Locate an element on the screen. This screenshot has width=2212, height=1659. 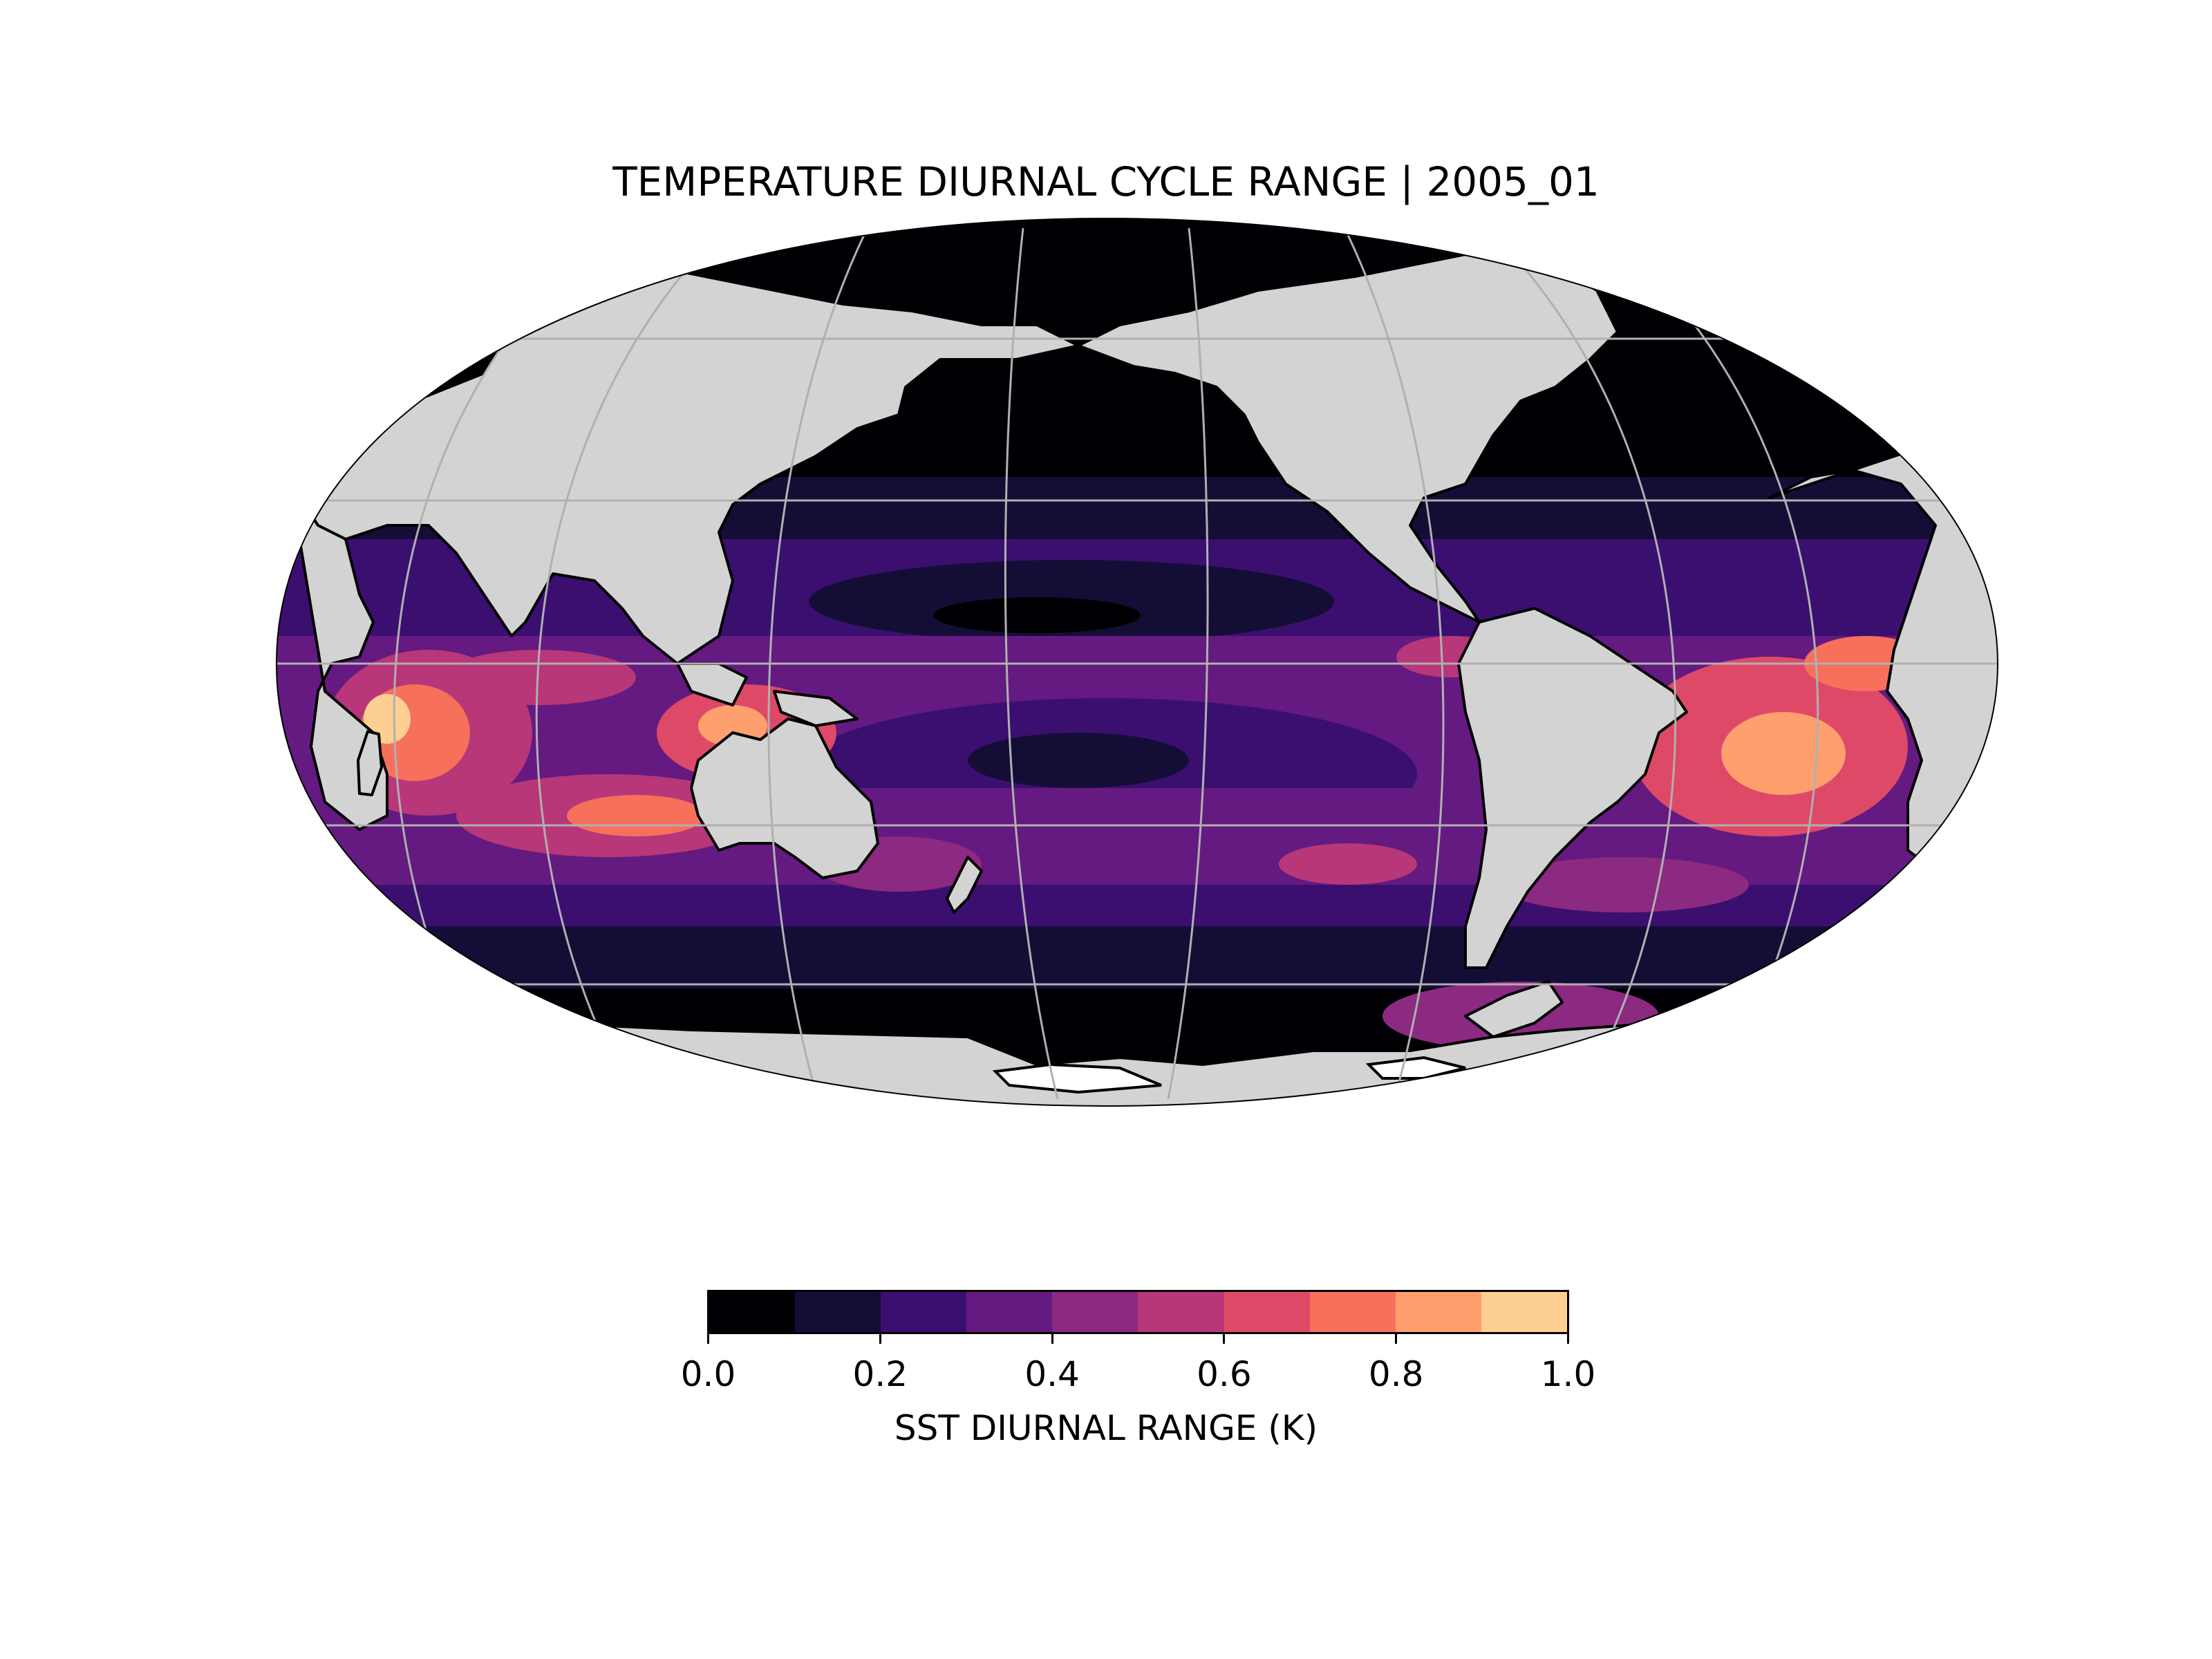
sst-patch-south-indian is located at coordinates (373, 1016).